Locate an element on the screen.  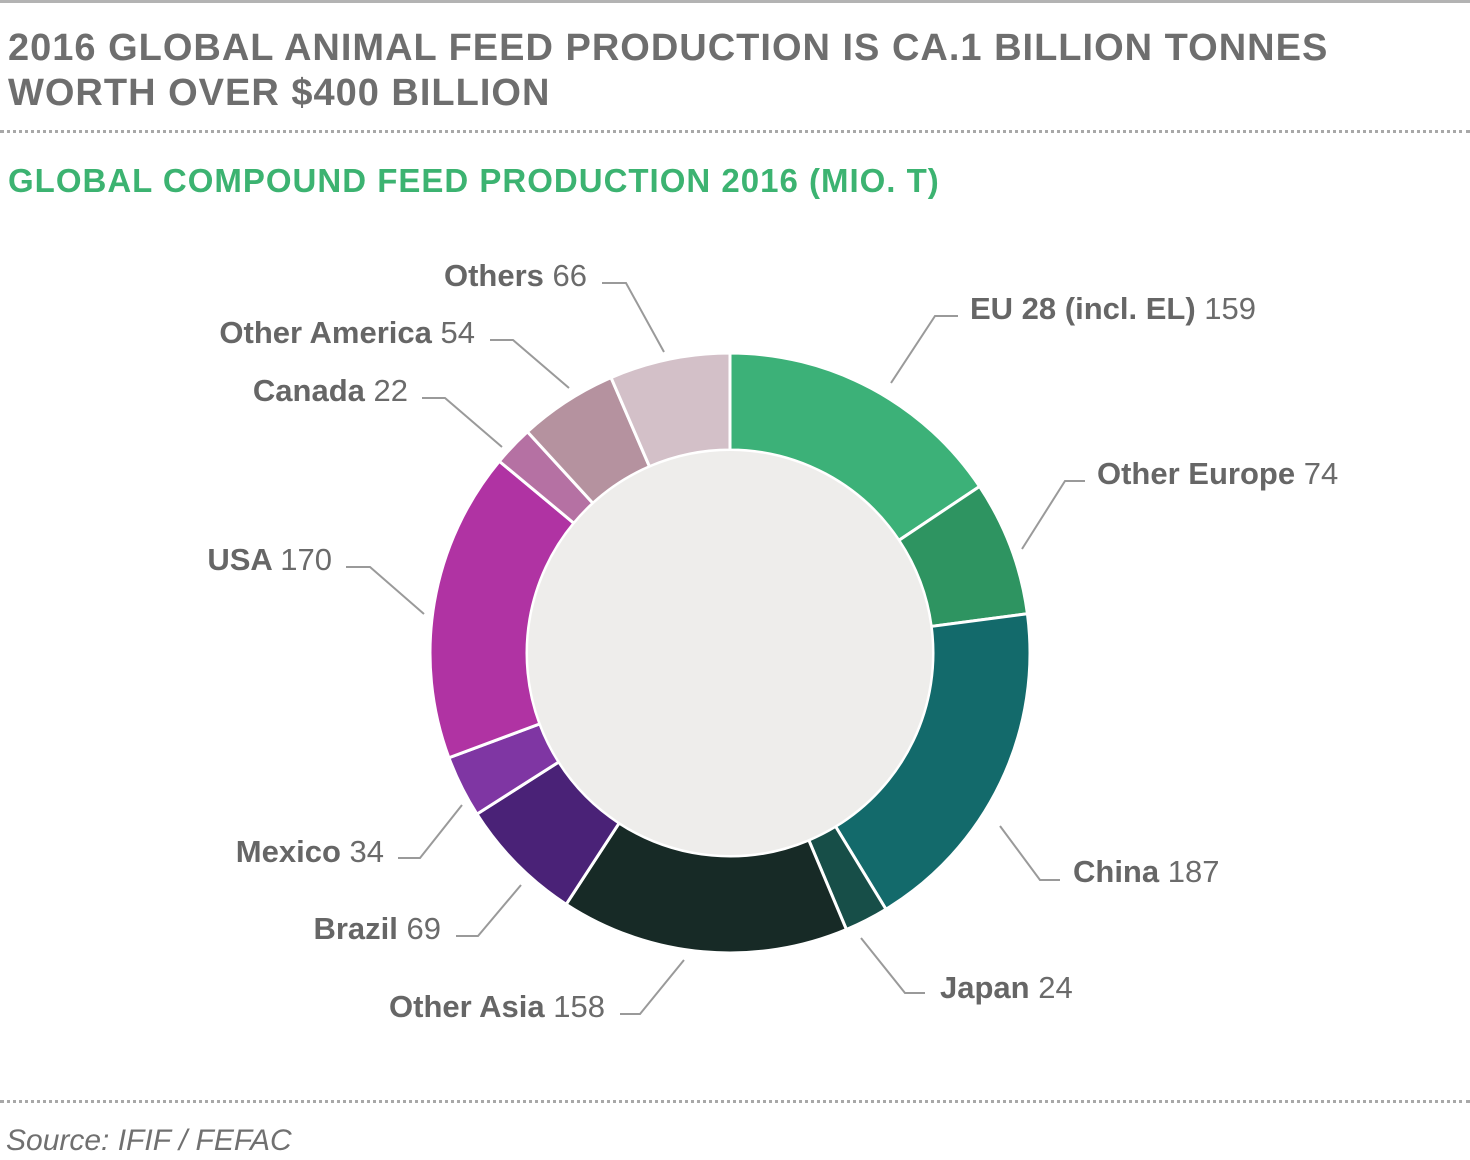
slice-label-name: Other America is located at coordinates (329, 332).